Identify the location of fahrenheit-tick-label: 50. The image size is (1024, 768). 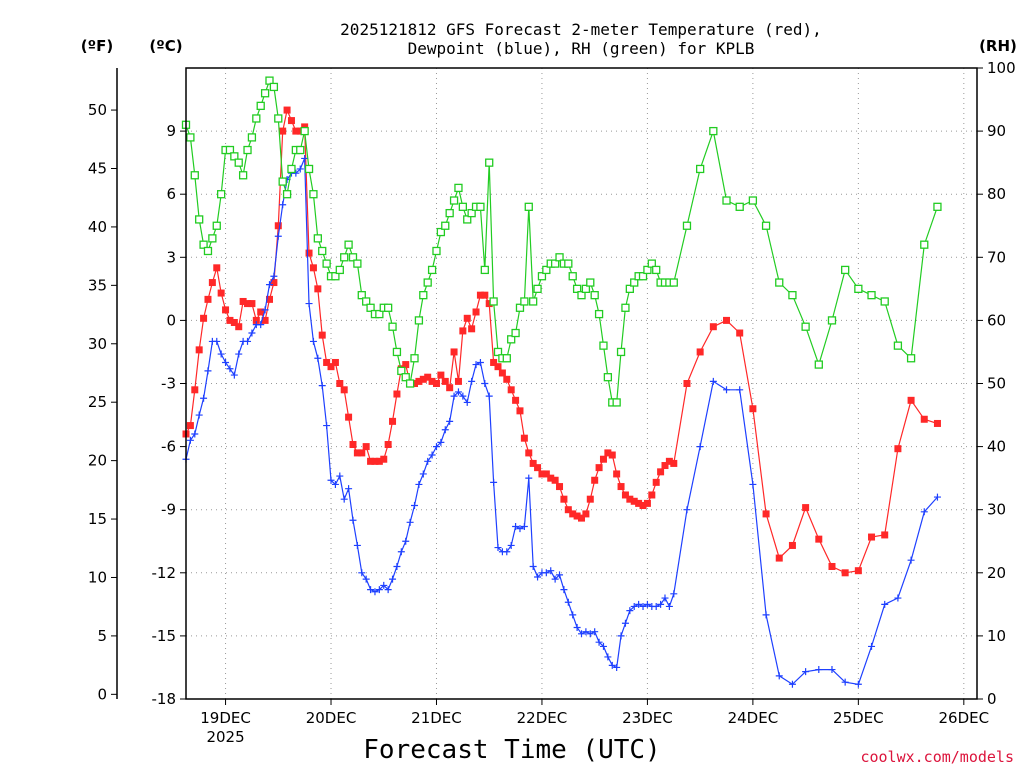
(97, 110).